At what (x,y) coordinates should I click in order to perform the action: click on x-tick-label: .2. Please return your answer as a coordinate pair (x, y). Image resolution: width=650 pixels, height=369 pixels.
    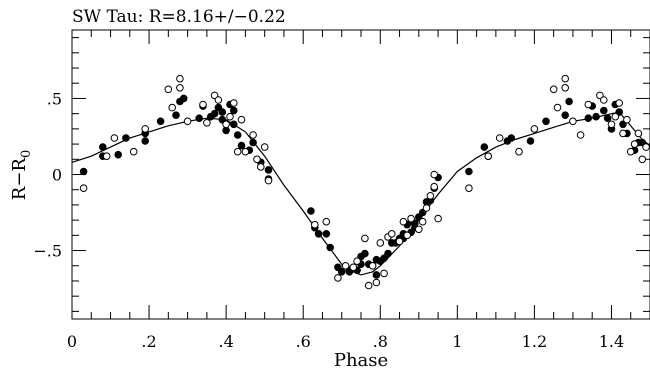
    Looking at the image, I should click on (148, 341).